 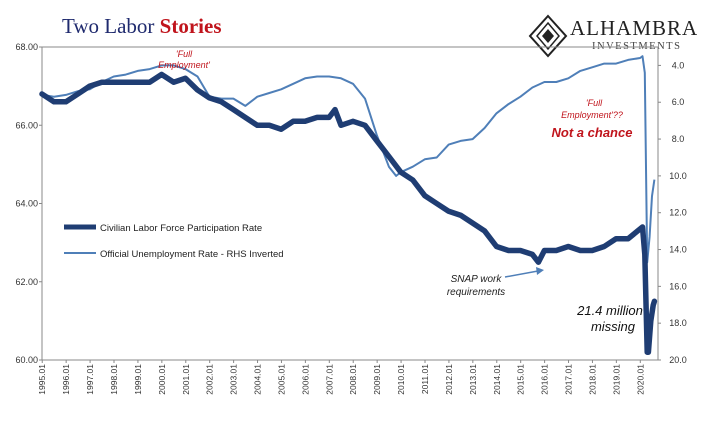 I want to click on x-tick-label: 1999.01, so click(x=138, y=379).